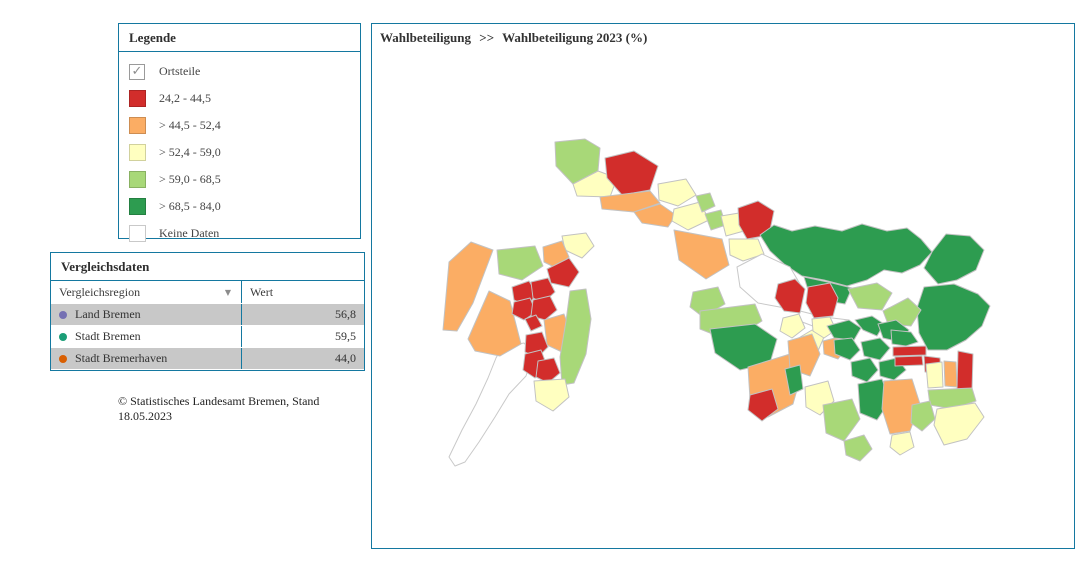 The image size is (1086, 565). I want to click on breadcrumb-page: Wahlbeteiligung 2023 (%), so click(575, 37).